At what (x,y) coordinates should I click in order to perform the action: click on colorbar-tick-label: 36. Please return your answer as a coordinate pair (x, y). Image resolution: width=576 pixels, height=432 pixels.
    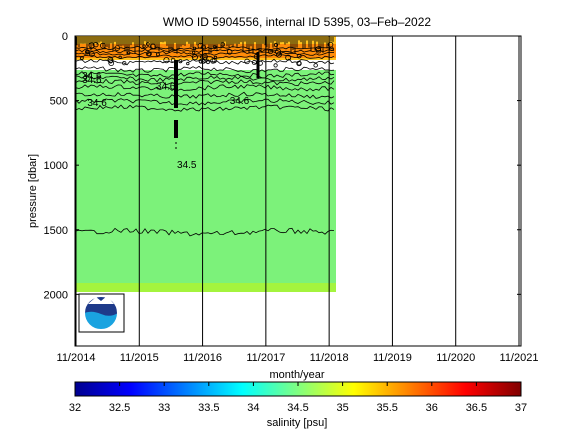
    Looking at the image, I should click on (432, 408).